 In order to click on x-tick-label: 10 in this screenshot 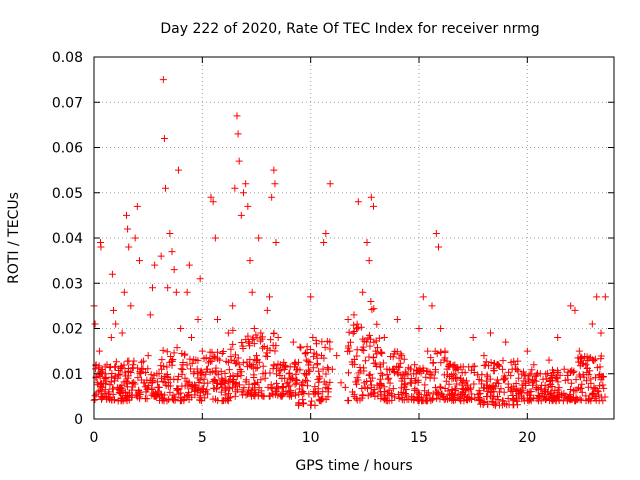, I will do `click(311, 438)`.